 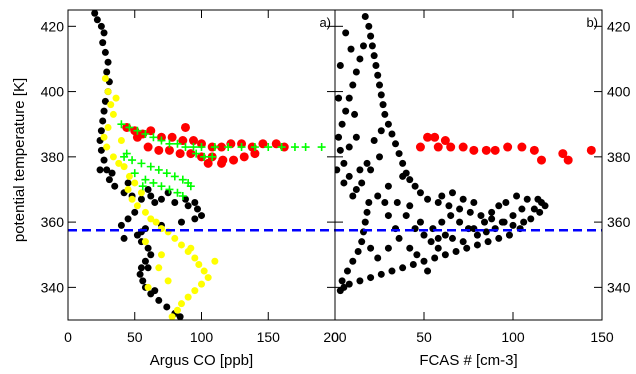 What do you see at coordinates (53, 222) in the screenshot?
I see `y-tick-label: 360` at bounding box center [53, 222].